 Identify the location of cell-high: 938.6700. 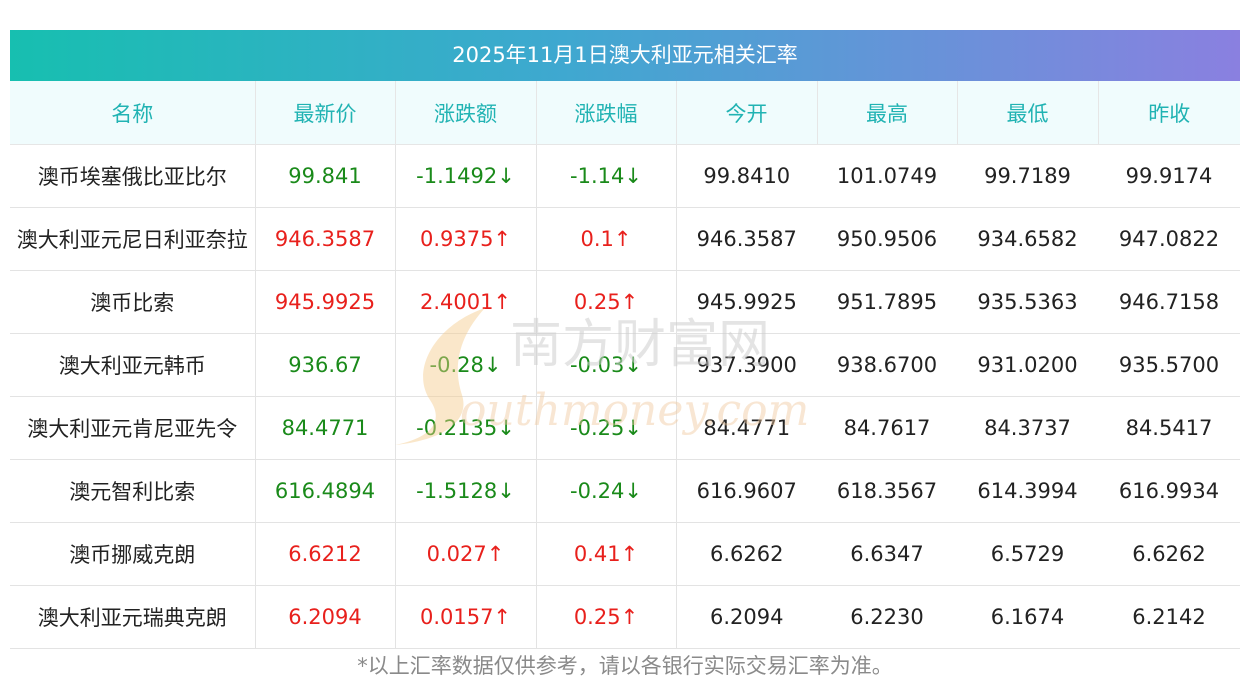
(887, 365).